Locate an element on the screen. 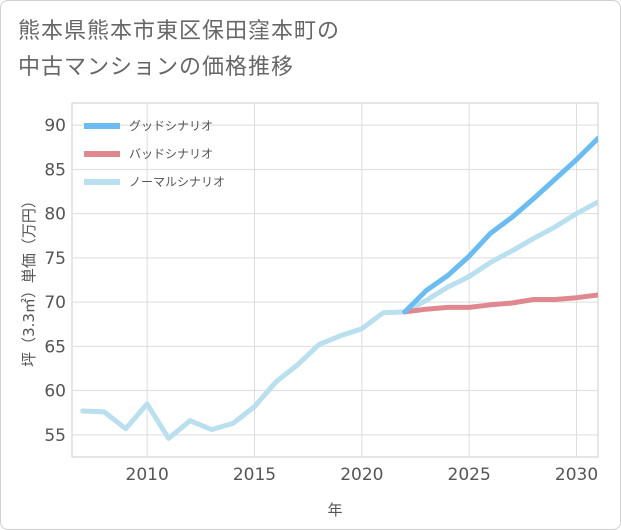  legend-label: バッドシナリオ is located at coordinates (171, 154).